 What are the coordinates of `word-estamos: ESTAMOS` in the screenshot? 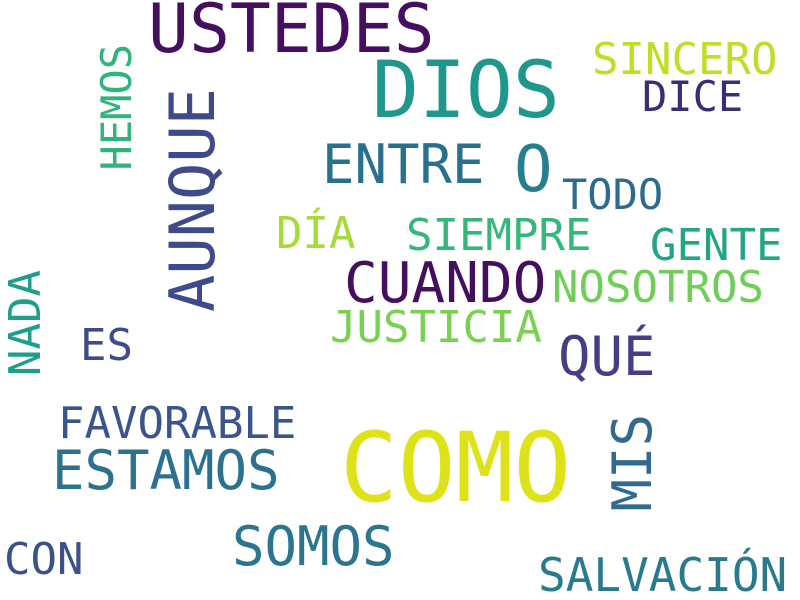 It's located at (166, 470).